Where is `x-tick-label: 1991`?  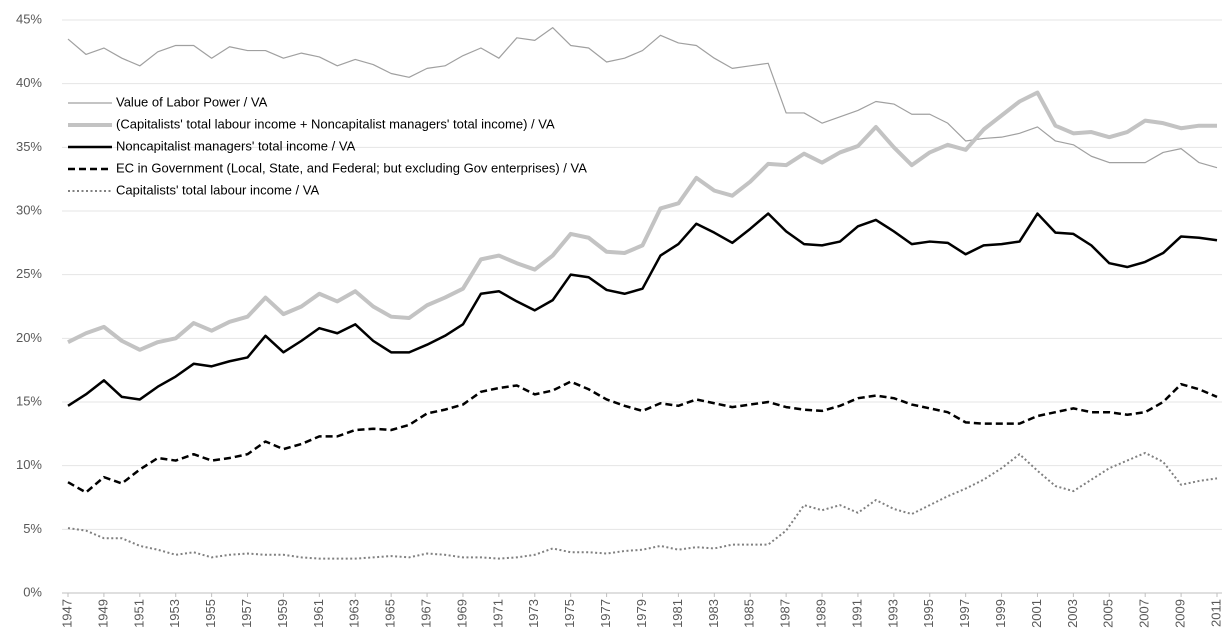 x-tick-label: 1991 is located at coordinates (856, 613).